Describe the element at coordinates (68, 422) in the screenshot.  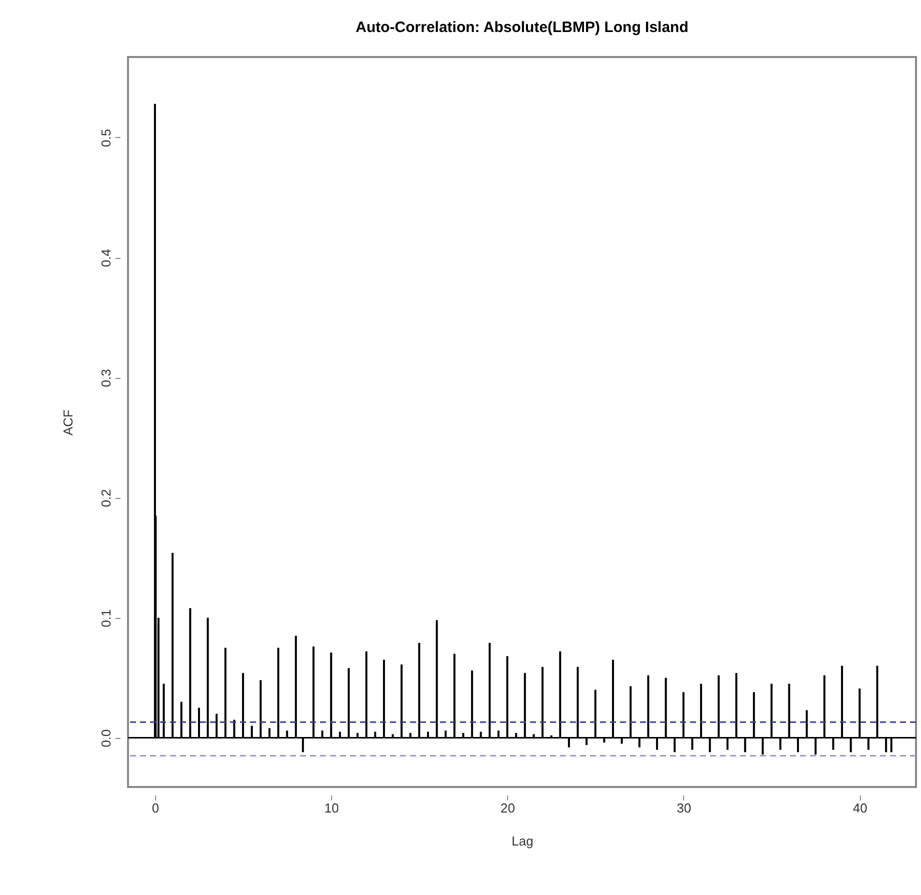
I see `y-axis-title: ACF` at that location.